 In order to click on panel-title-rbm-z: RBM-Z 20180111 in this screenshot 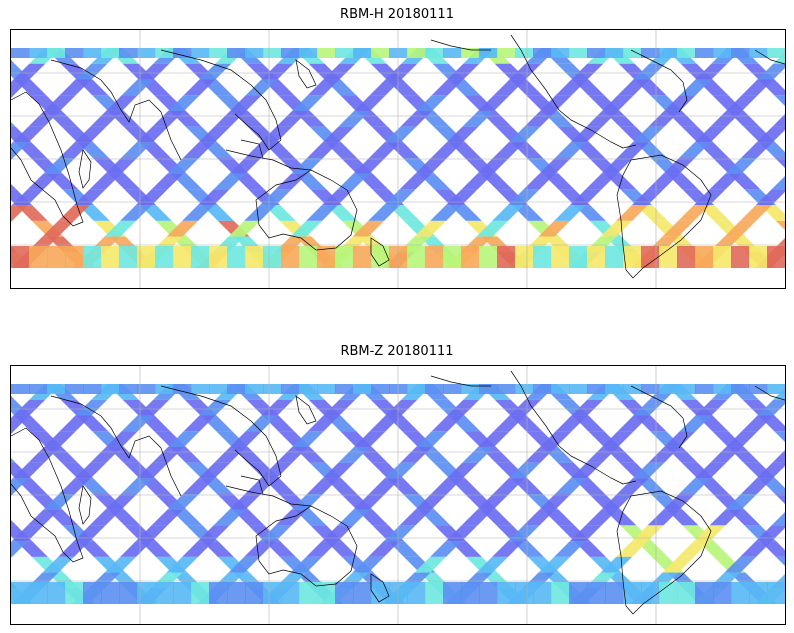, I will do `click(397, 351)`.